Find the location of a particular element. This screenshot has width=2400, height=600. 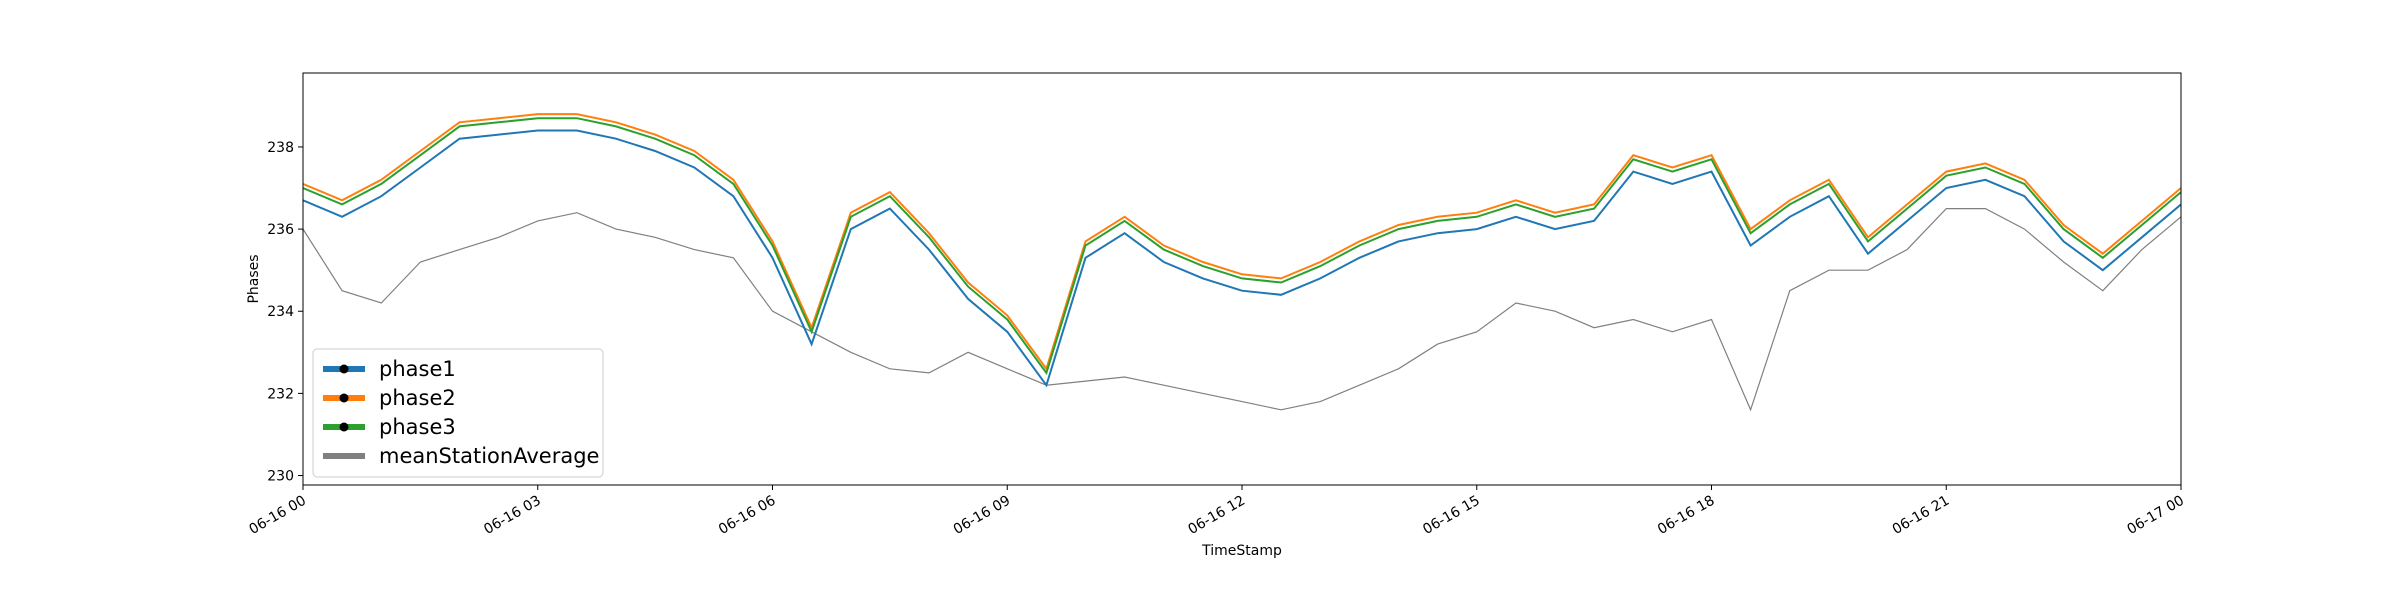

y-tick-label: 234 is located at coordinates (280, 312).